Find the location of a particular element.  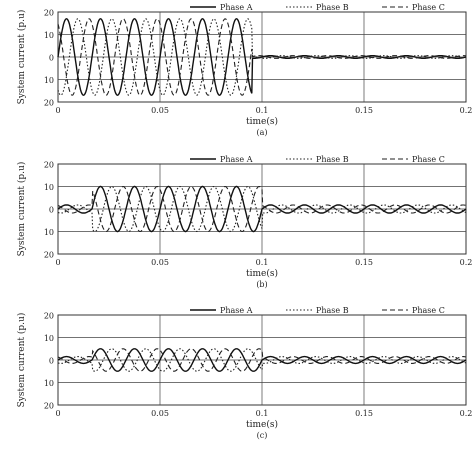

panel-label: (b) is located at coordinates (261, 284).